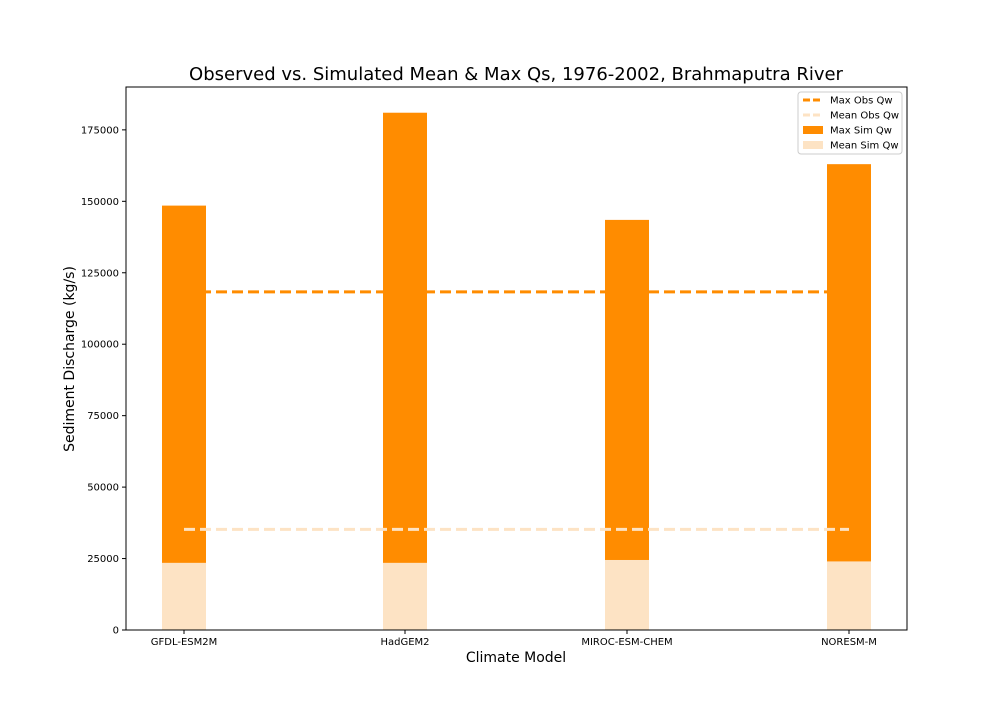  I want to click on x-tick-label: HadGEM2, so click(404, 642).